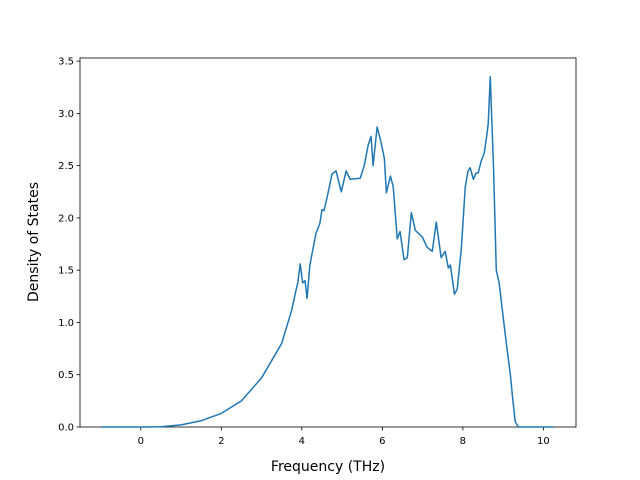  Describe the element at coordinates (463, 441) in the screenshot. I see `x-tick-label: 8` at that location.